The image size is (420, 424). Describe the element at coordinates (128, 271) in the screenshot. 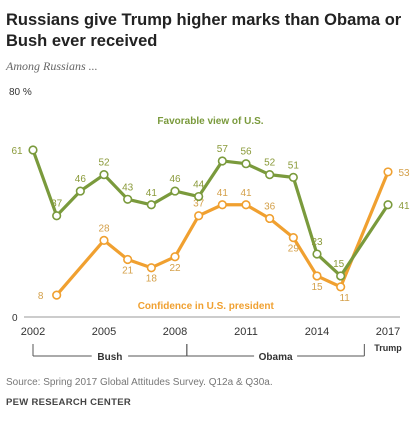

I see `confidence-series-value-label-2006: 21` at that location.